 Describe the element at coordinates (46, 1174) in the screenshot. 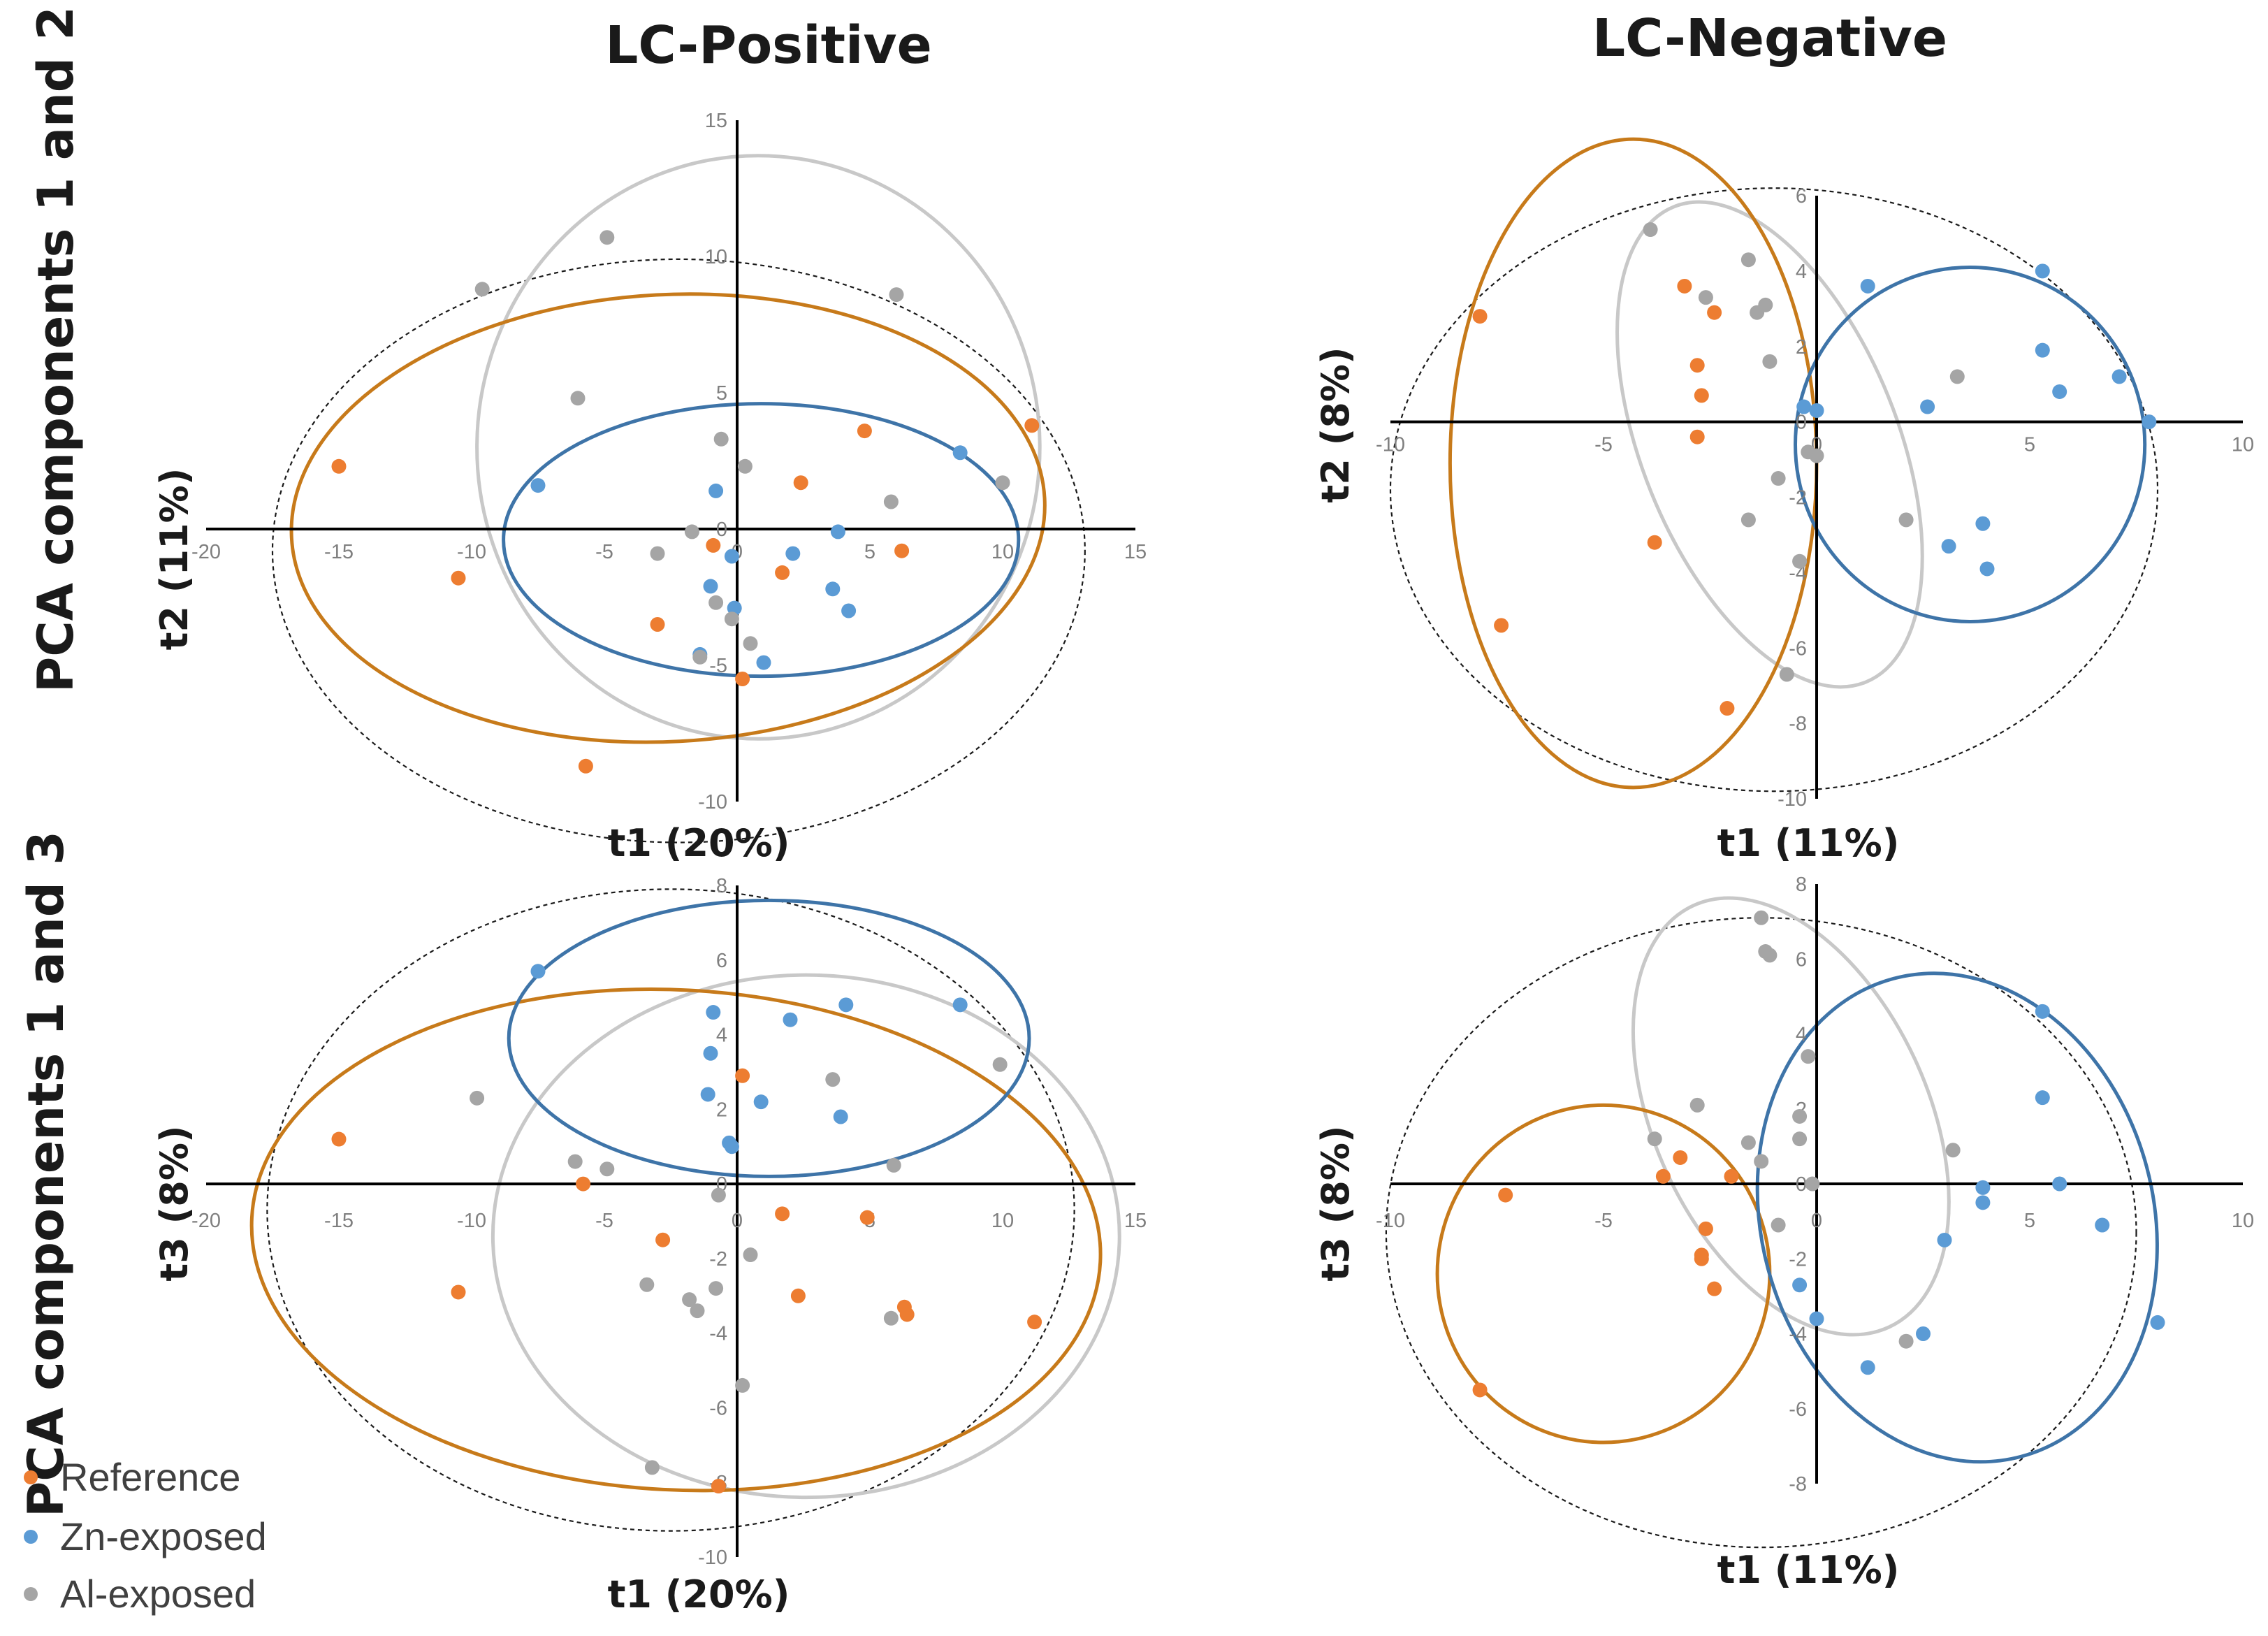

I see `row-title-components-1-3: PCA components 1 and 3` at that location.